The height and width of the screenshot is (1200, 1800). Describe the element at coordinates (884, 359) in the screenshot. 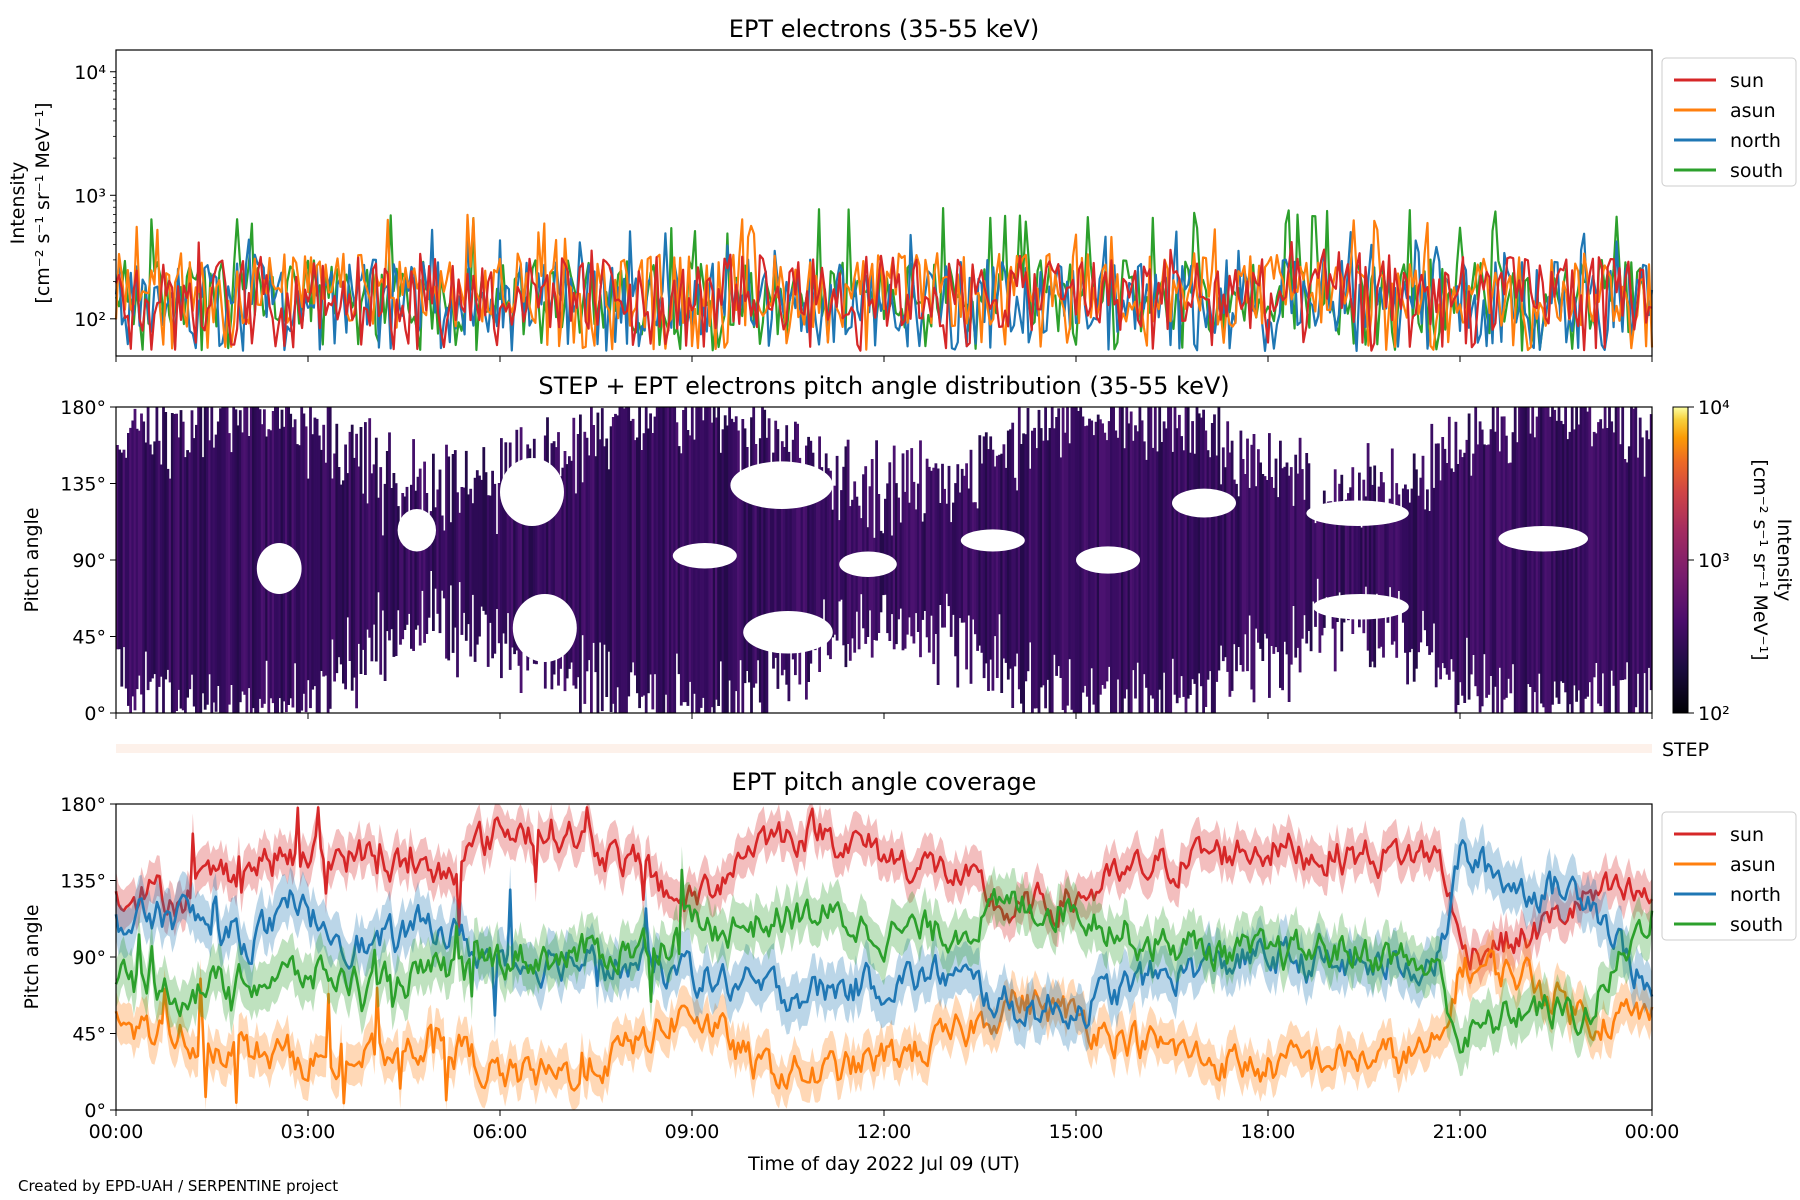

I see `panel1-x-ticks` at that location.